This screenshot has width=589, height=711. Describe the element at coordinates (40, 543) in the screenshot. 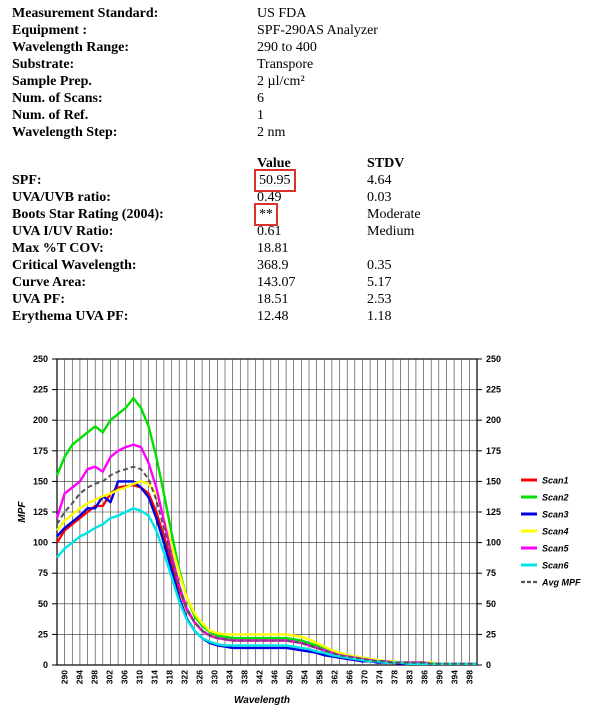

I see `y-tick-label: 100` at that location.